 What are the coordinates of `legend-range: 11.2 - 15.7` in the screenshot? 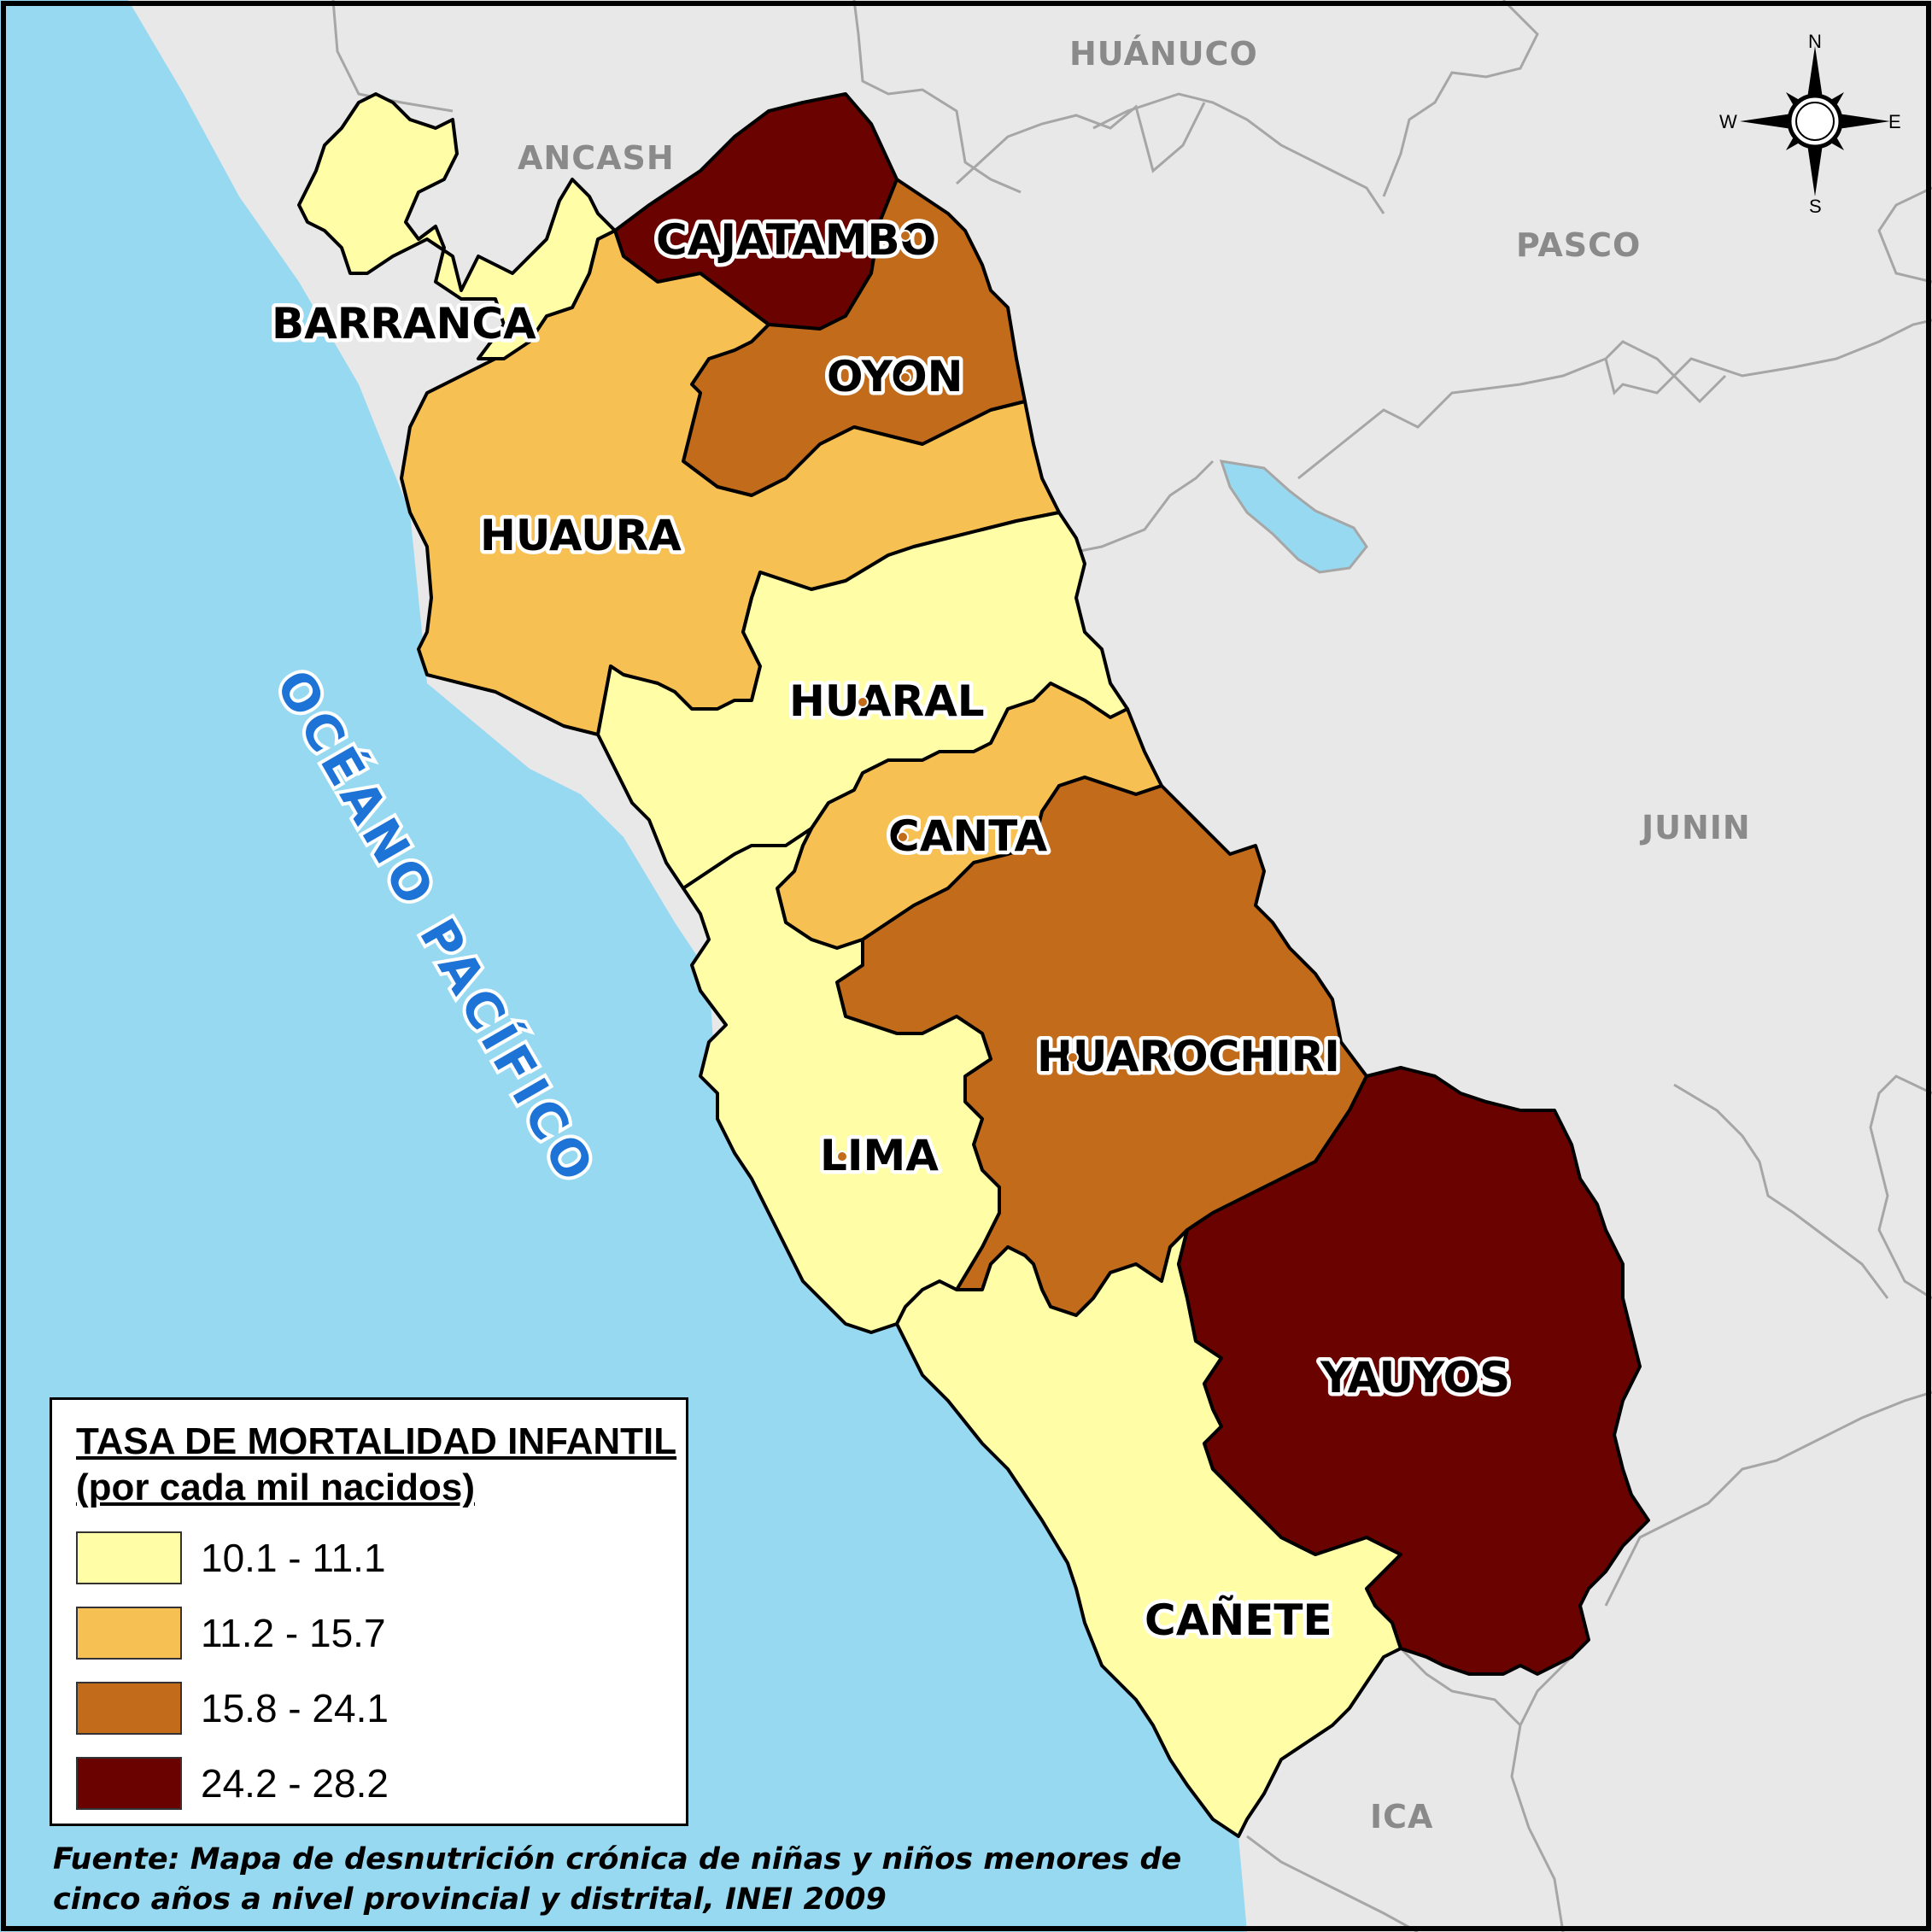 It's located at (293, 1633).